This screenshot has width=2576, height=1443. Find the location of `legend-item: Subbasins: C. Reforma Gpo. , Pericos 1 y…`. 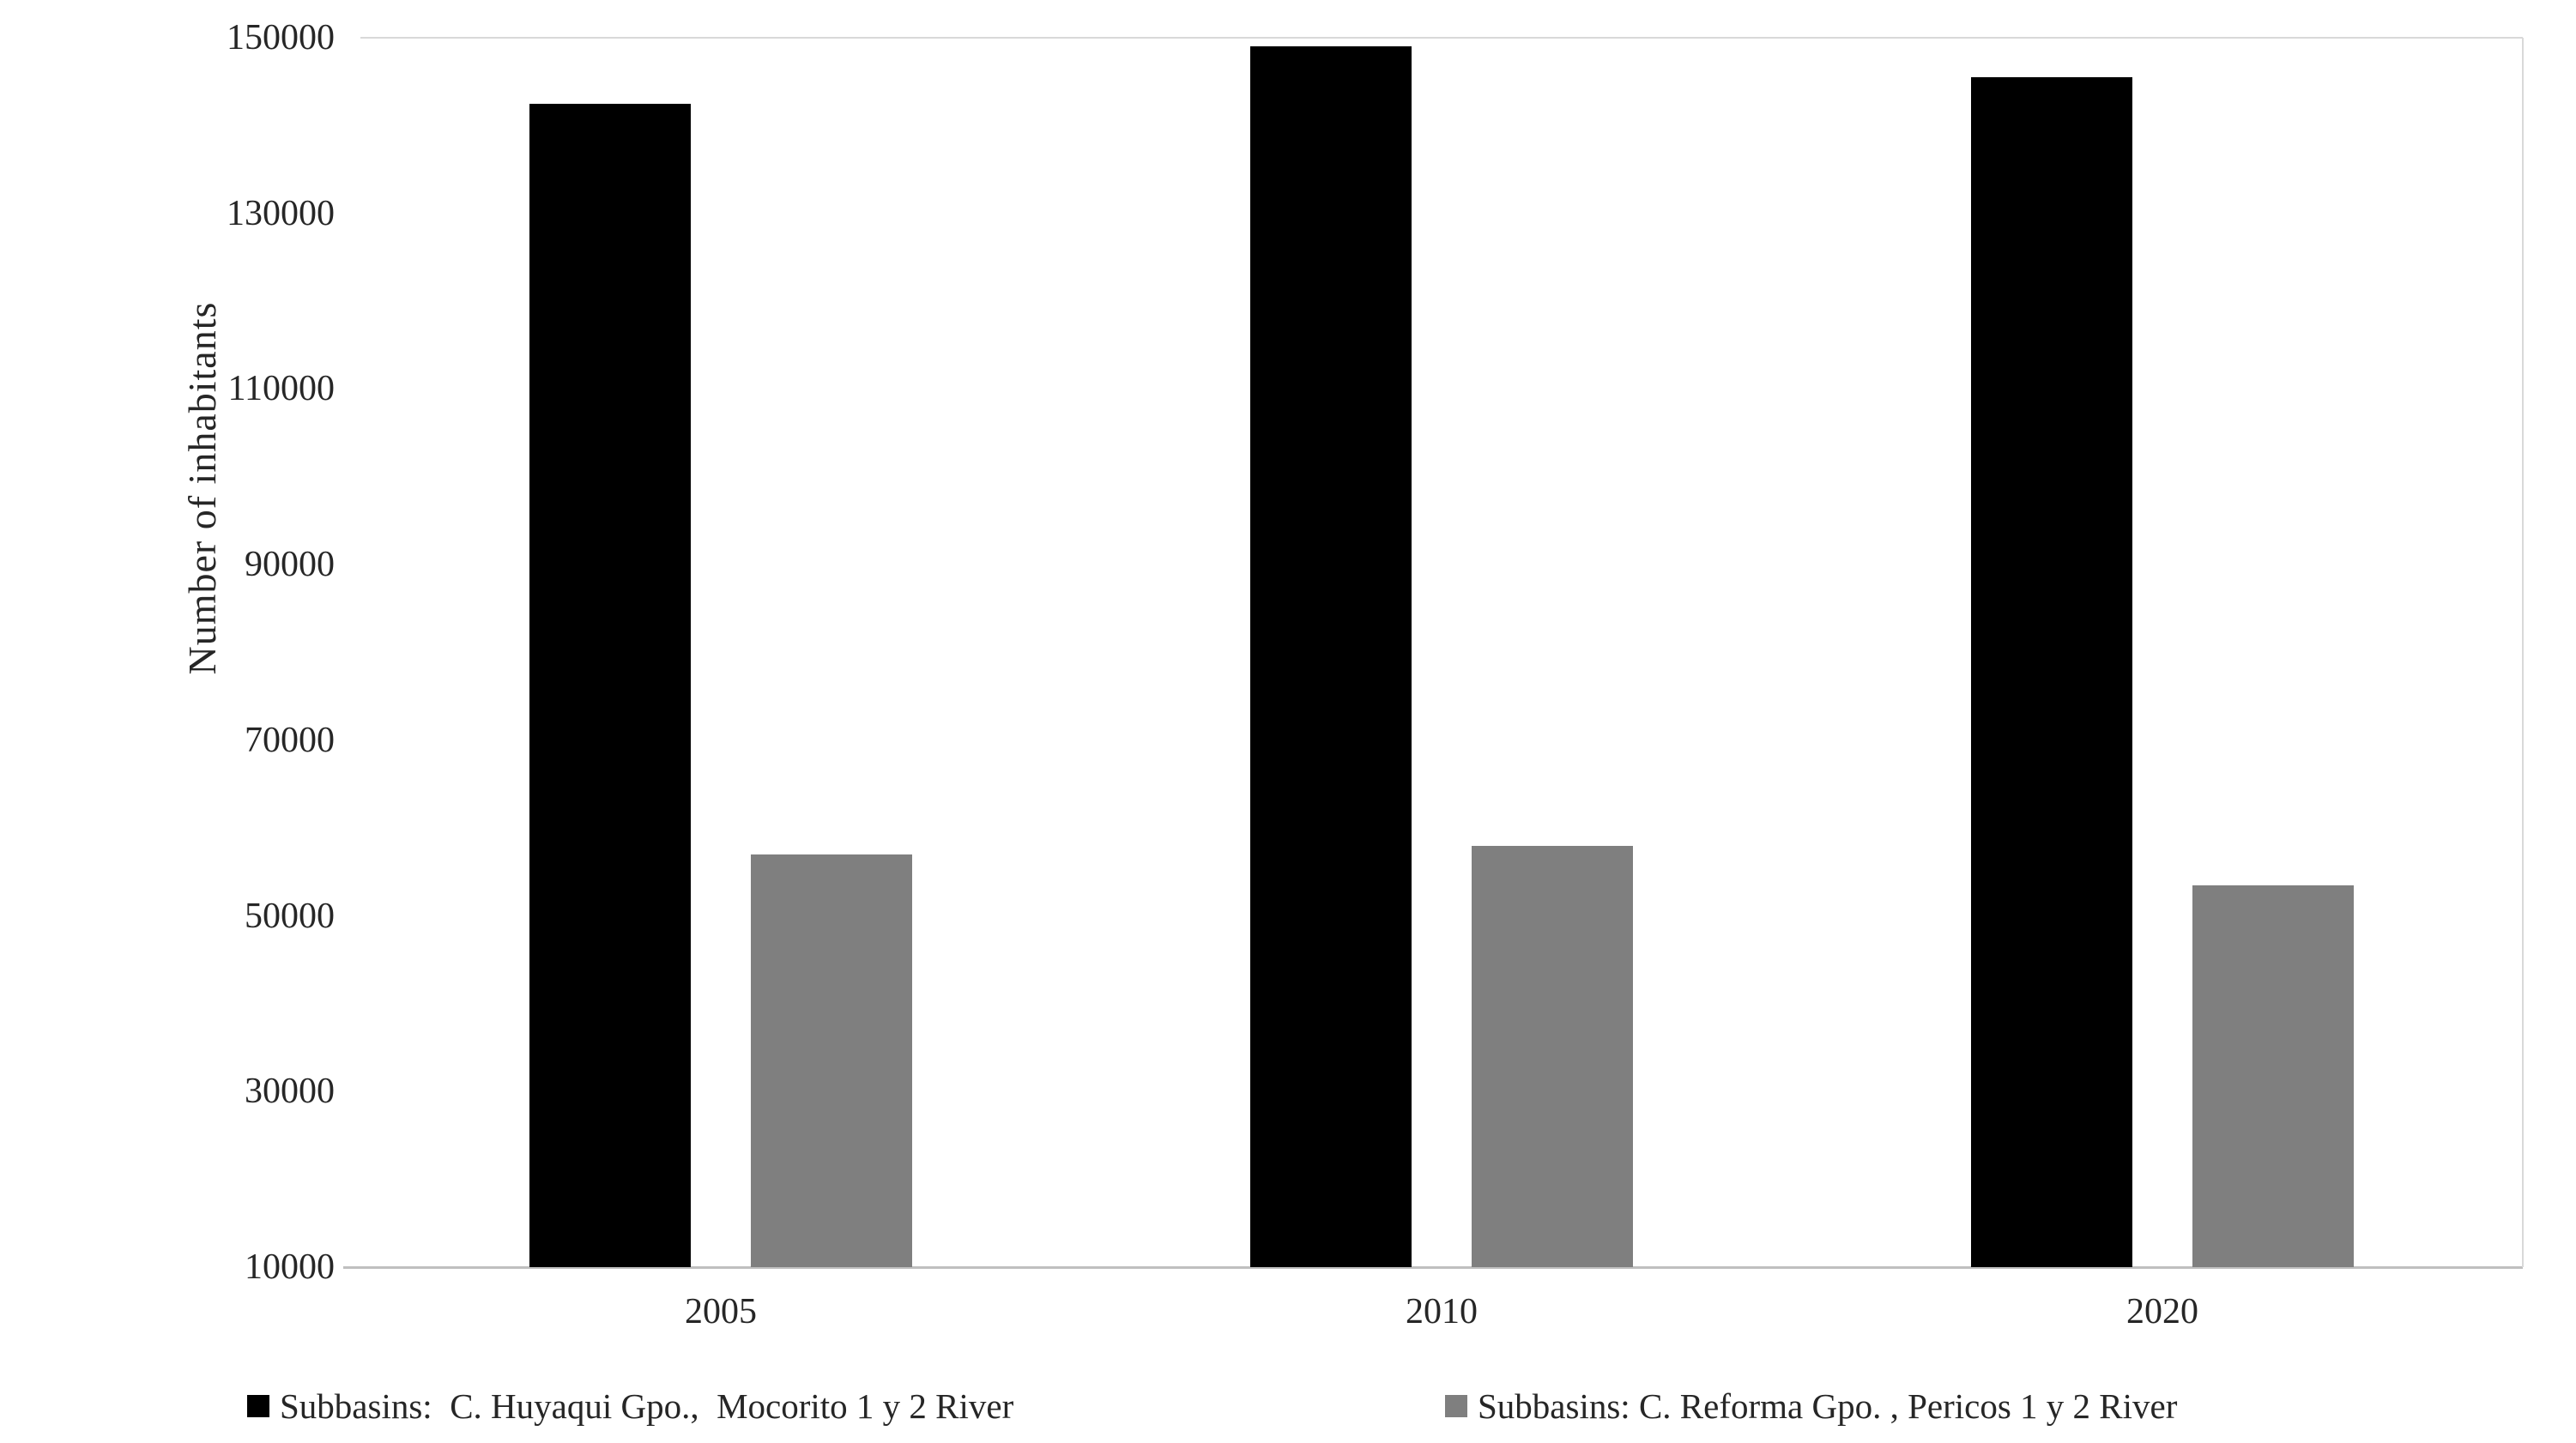

legend-item: Subbasins: C. Reforma Gpo. , Pericos 1 y… is located at coordinates (1811, 1407).